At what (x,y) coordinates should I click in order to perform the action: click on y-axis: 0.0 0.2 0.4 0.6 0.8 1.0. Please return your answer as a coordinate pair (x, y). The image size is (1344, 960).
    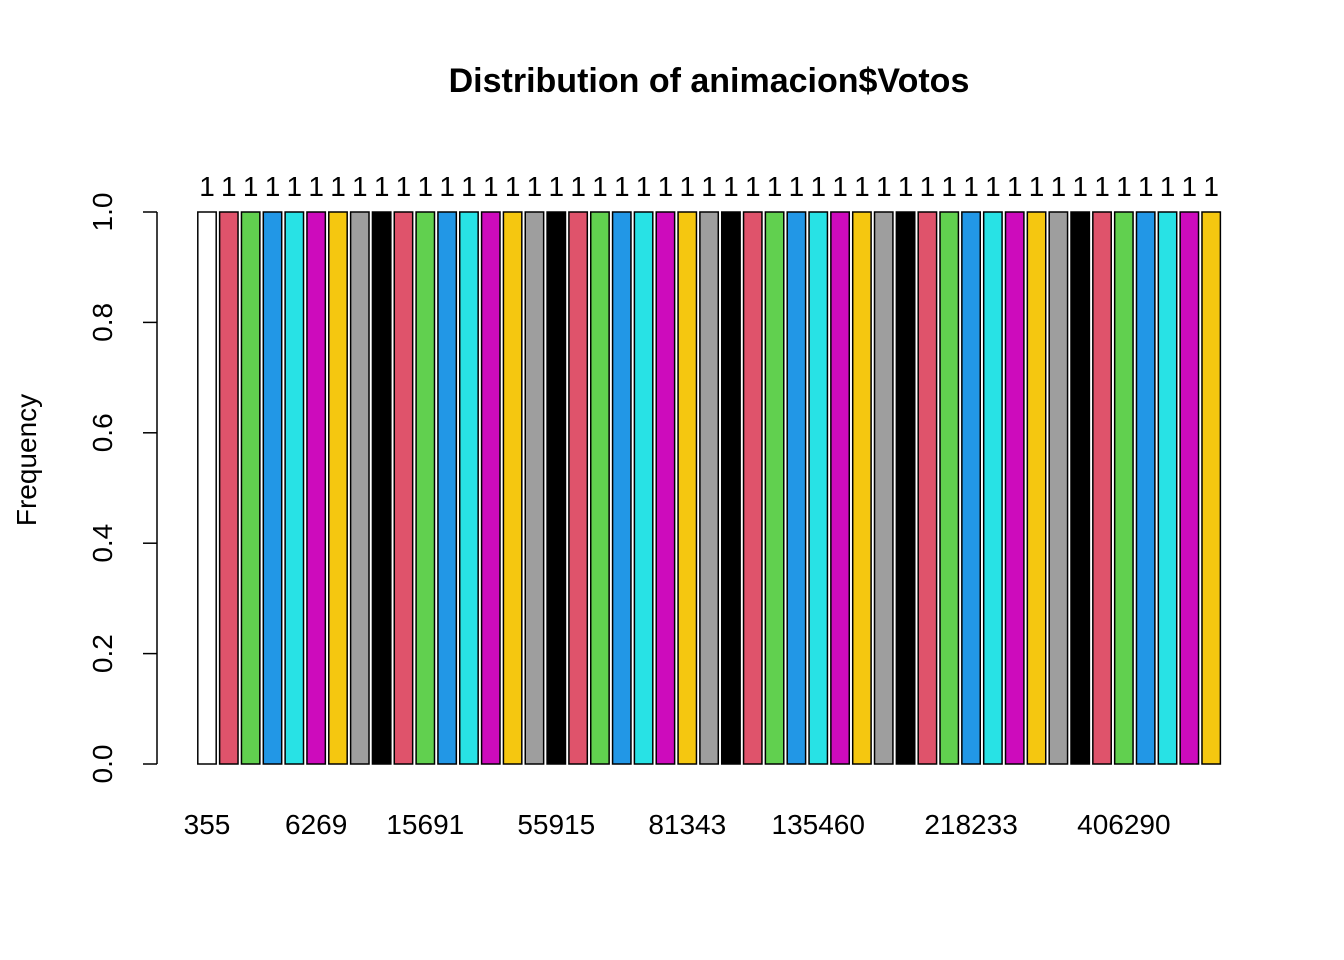
    Looking at the image, I should click on (122, 488).